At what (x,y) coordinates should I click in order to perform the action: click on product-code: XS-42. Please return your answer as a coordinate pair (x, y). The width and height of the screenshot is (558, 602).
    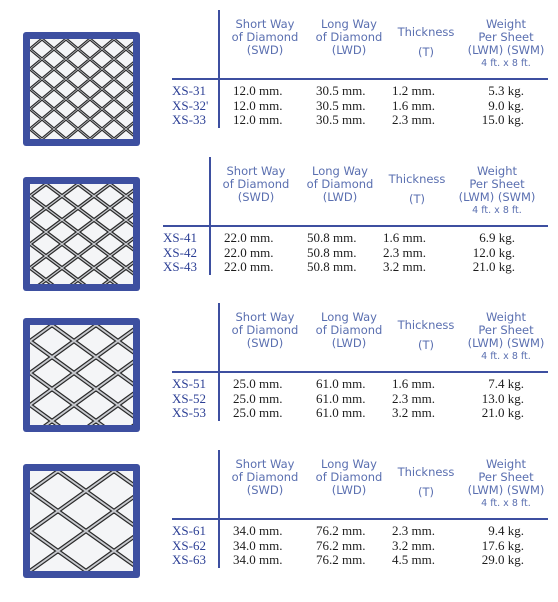
    Looking at the image, I should click on (180, 252).